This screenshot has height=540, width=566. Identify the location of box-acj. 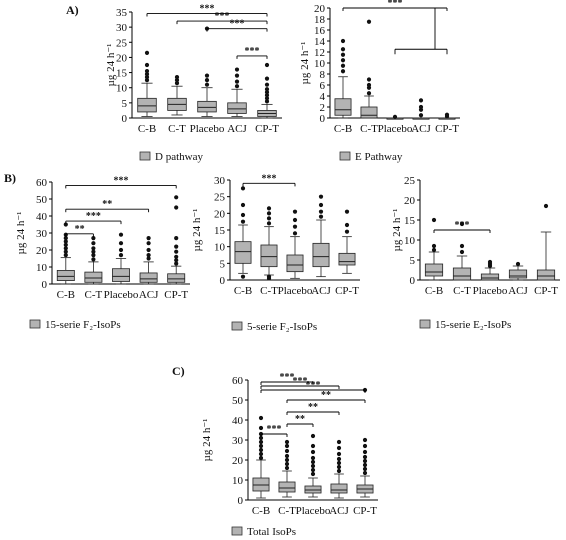
(237, 108).